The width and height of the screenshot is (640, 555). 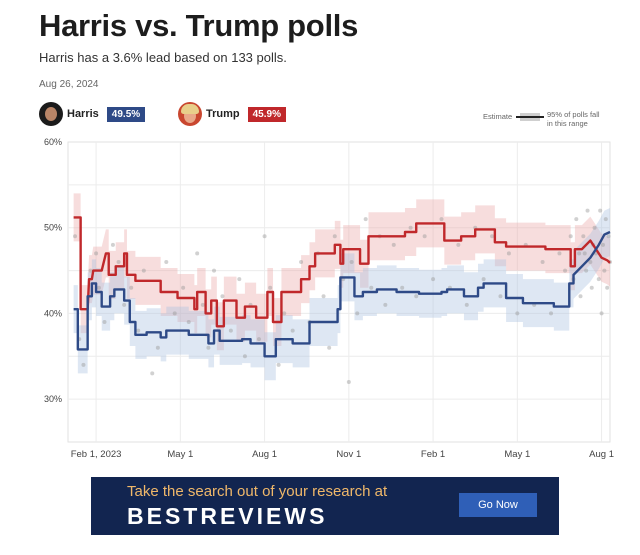 What do you see at coordinates (227, 516) in the screenshot?
I see `ad-brand: BESTREVIEWS` at bounding box center [227, 516].